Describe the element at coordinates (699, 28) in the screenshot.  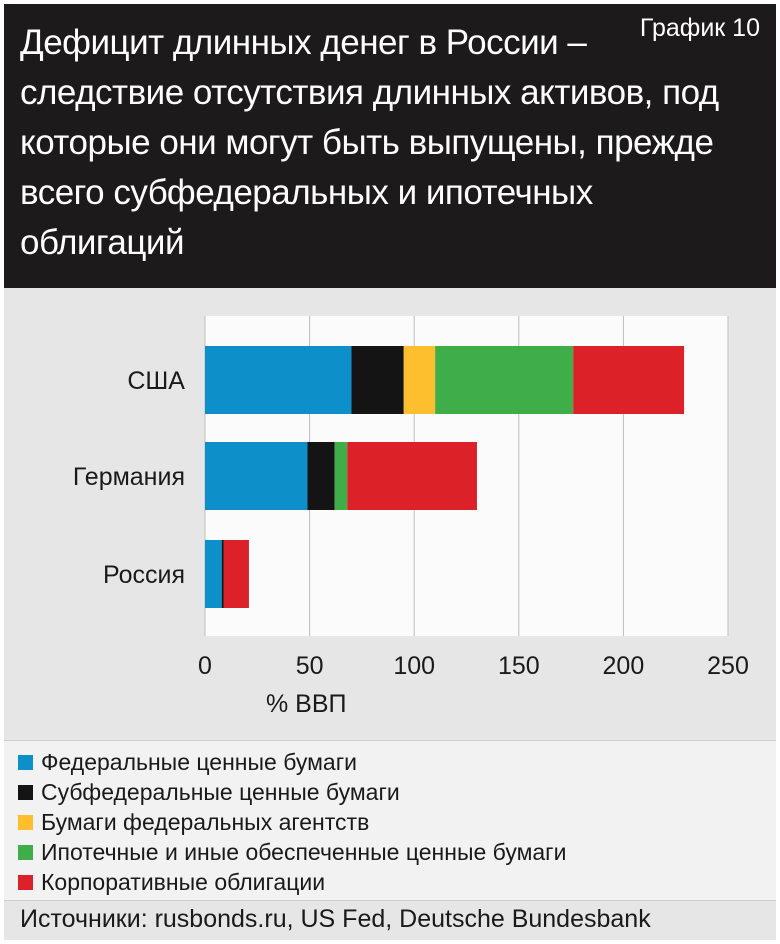
I see `figure-label: График 10` at that location.